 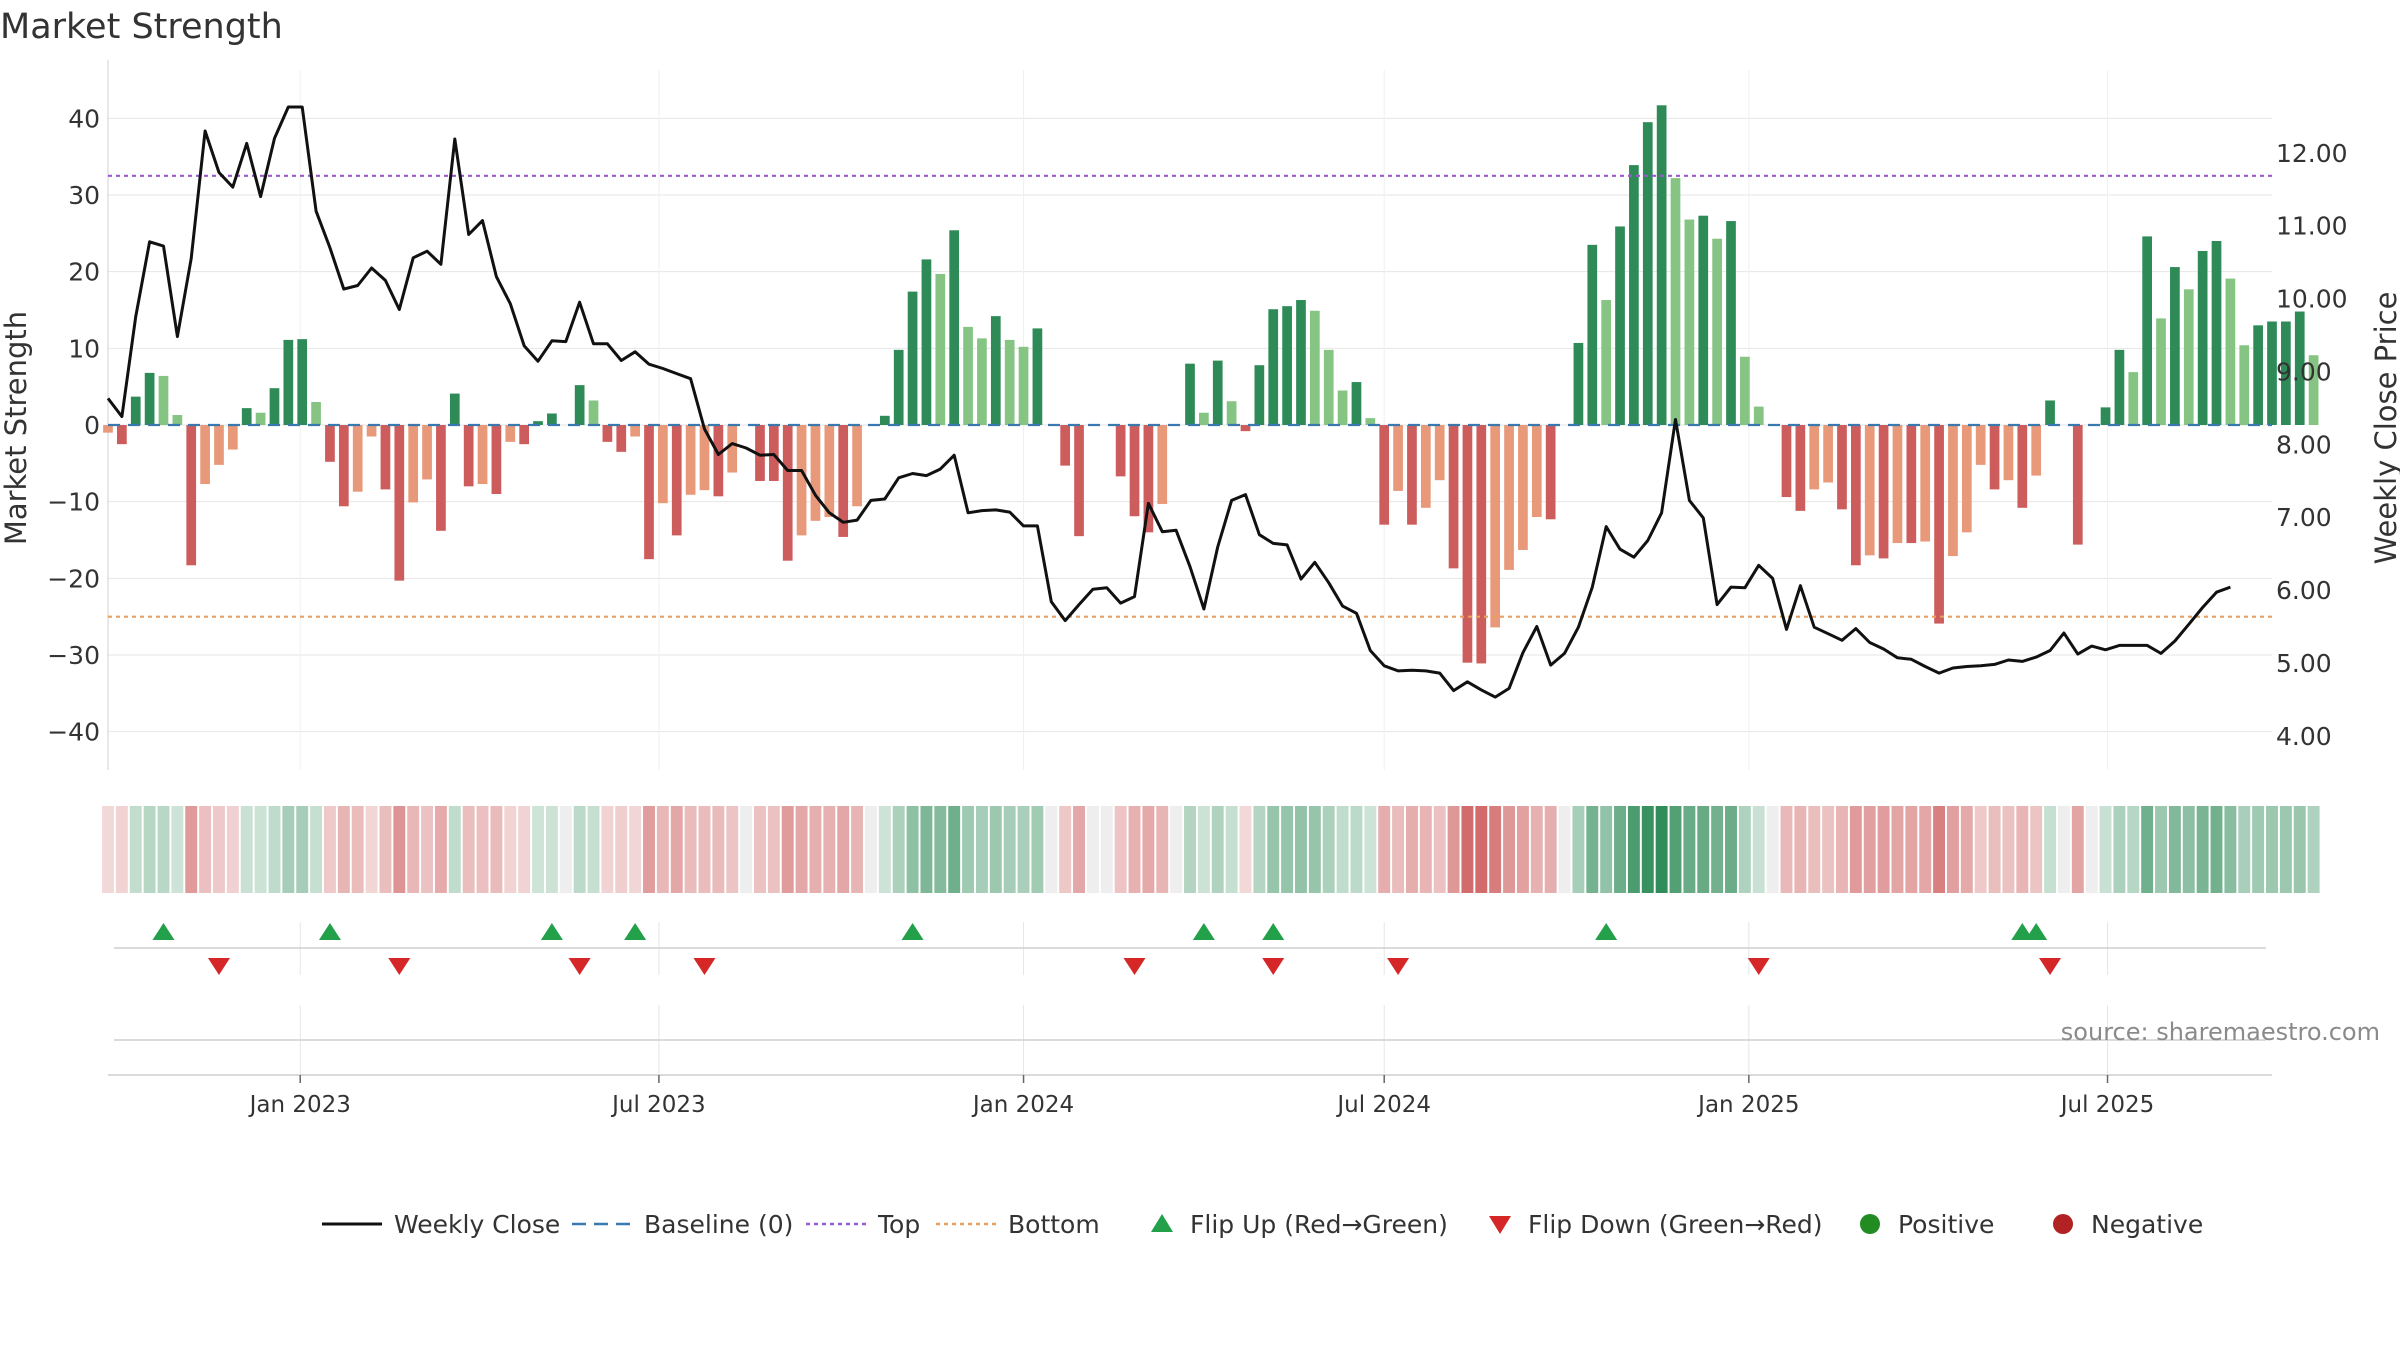 I want to click on source-credit: source: sharemaestro.com, so click(x=2220, y=1032).